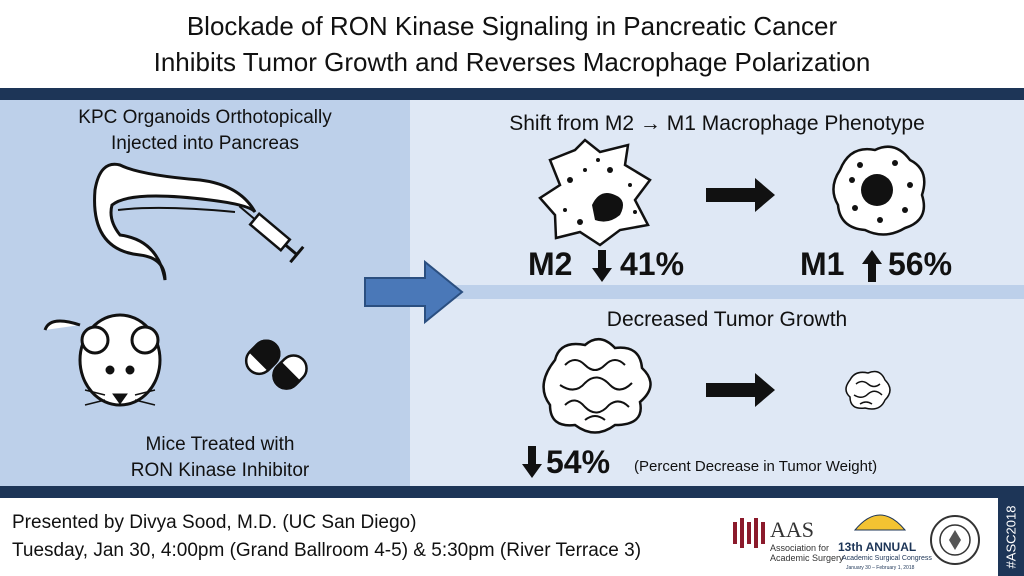 Image resolution: width=1024 pixels, height=576 pixels. I want to click on m2-label: M2, so click(550, 264).